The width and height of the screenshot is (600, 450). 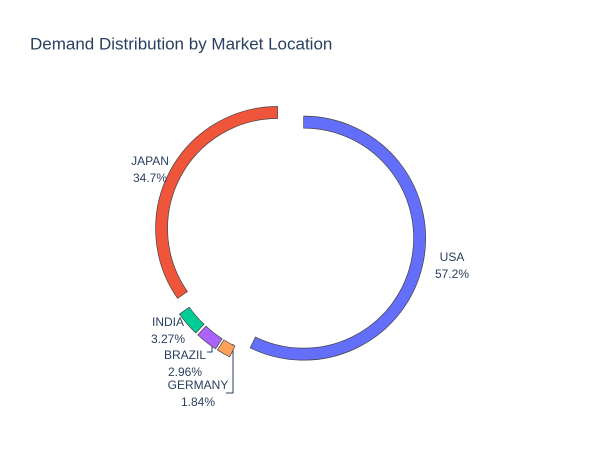 I want to click on slice-percent: 57.2%, so click(x=452, y=274).